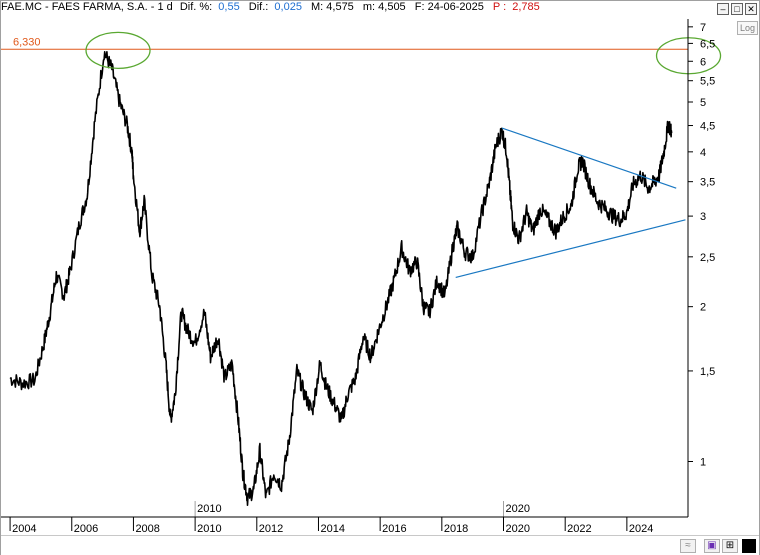  Describe the element at coordinates (87, 7) in the screenshot. I see `symbol-name: FAE.MC - FAES FARMA, S.A. - 1 d` at that location.